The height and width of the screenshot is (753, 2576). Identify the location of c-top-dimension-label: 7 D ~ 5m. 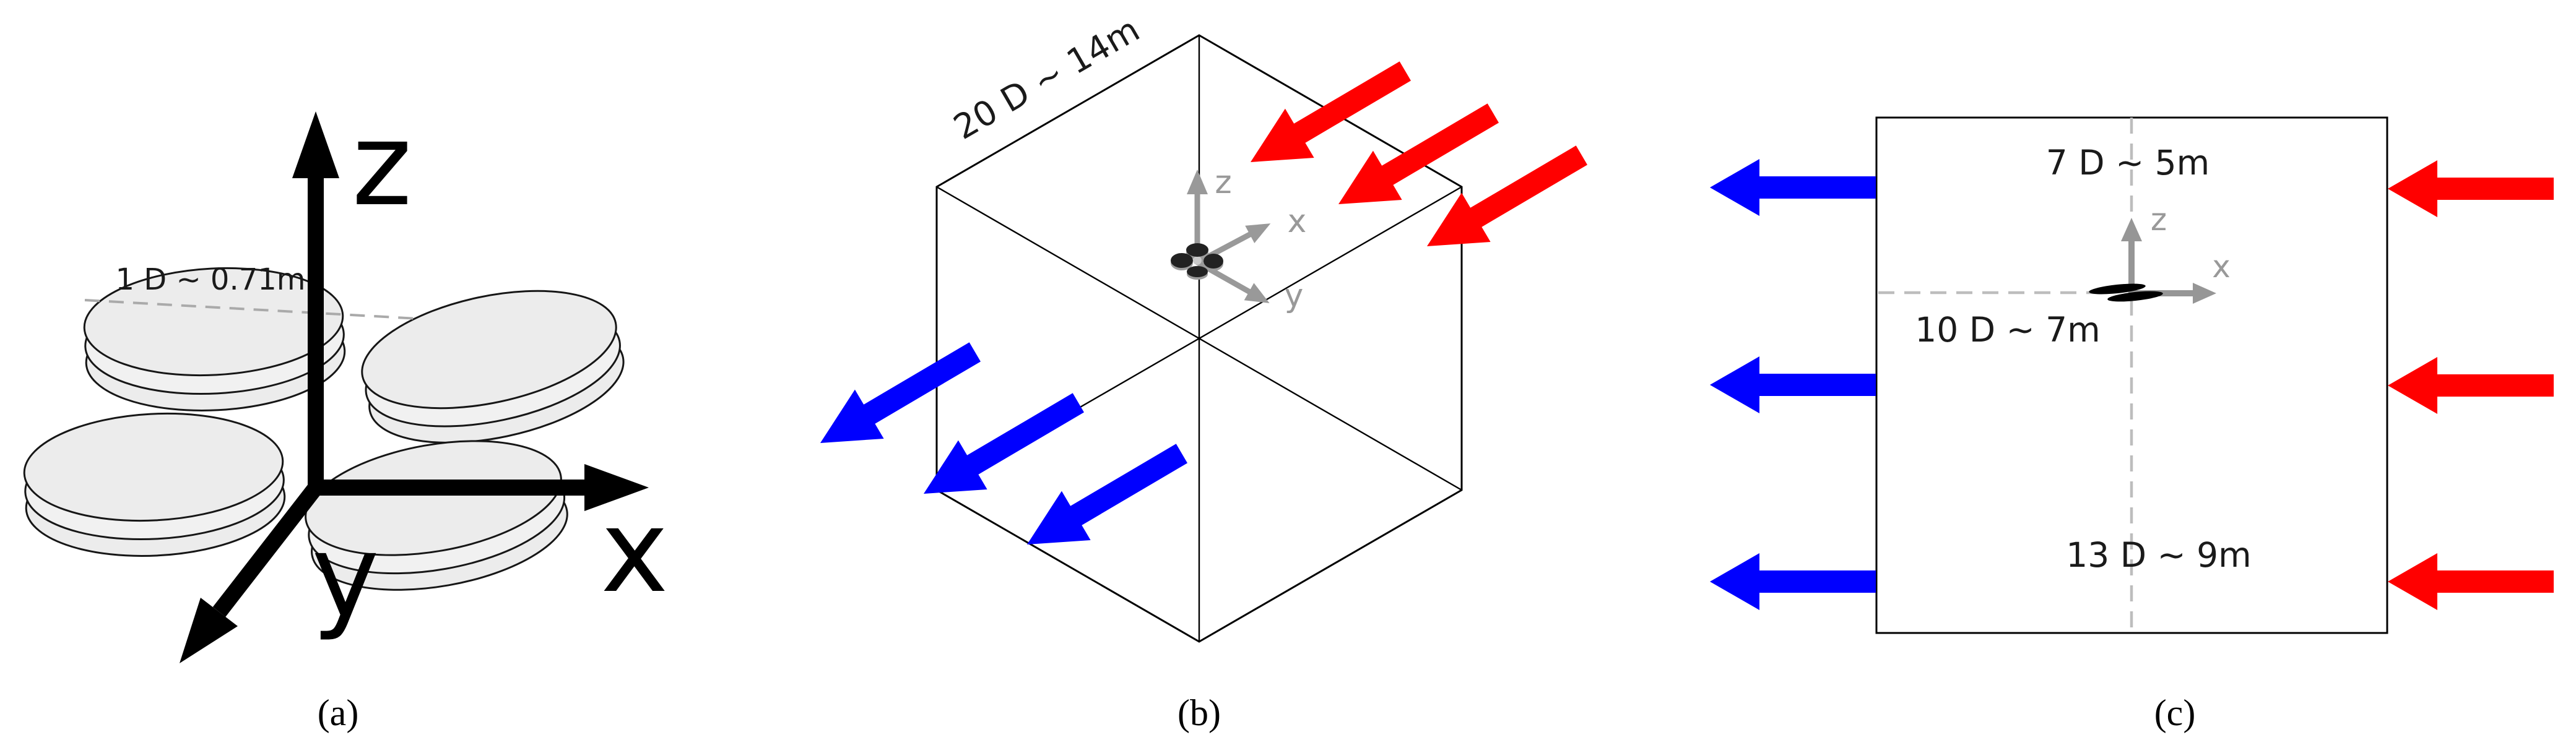
(2128, 163).